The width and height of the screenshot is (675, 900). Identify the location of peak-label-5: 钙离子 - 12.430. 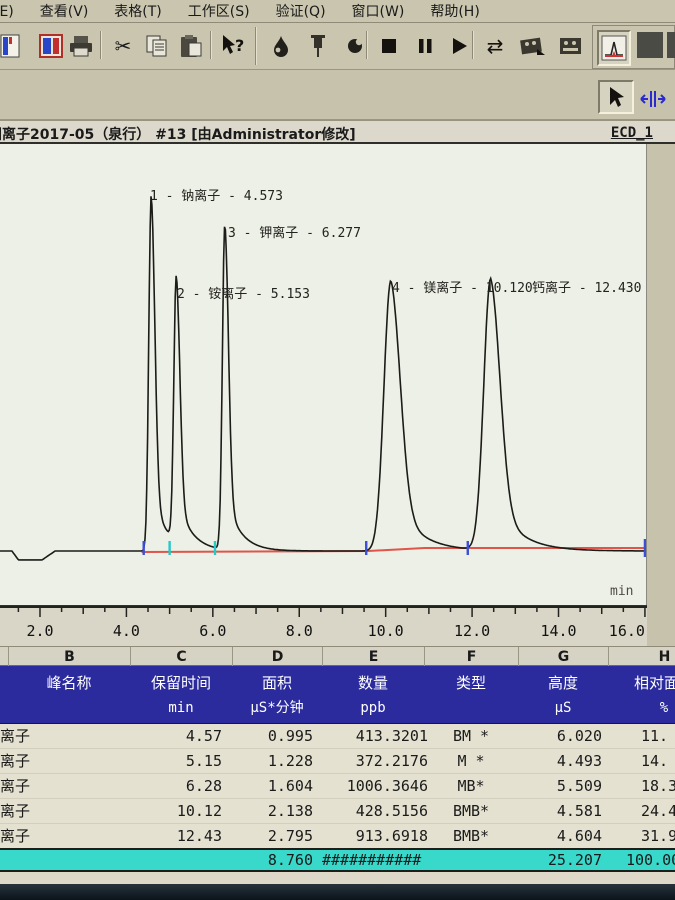
(587, 288).